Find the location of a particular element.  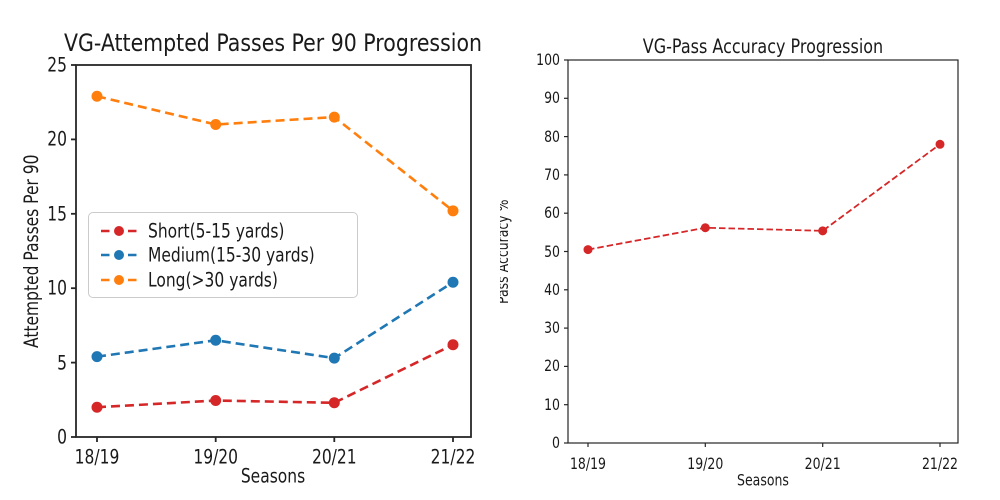

y-tick-label: 50 is located at coordinates (552, 251).